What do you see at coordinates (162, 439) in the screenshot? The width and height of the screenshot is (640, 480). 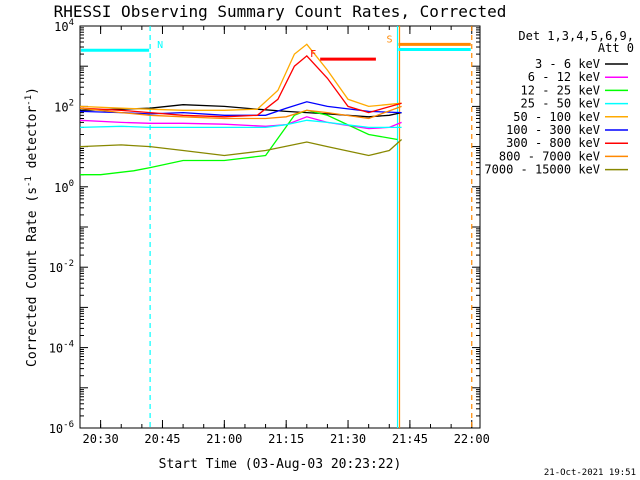 I see `x-tick-label: 20:45` at bounding box center [162, 439].